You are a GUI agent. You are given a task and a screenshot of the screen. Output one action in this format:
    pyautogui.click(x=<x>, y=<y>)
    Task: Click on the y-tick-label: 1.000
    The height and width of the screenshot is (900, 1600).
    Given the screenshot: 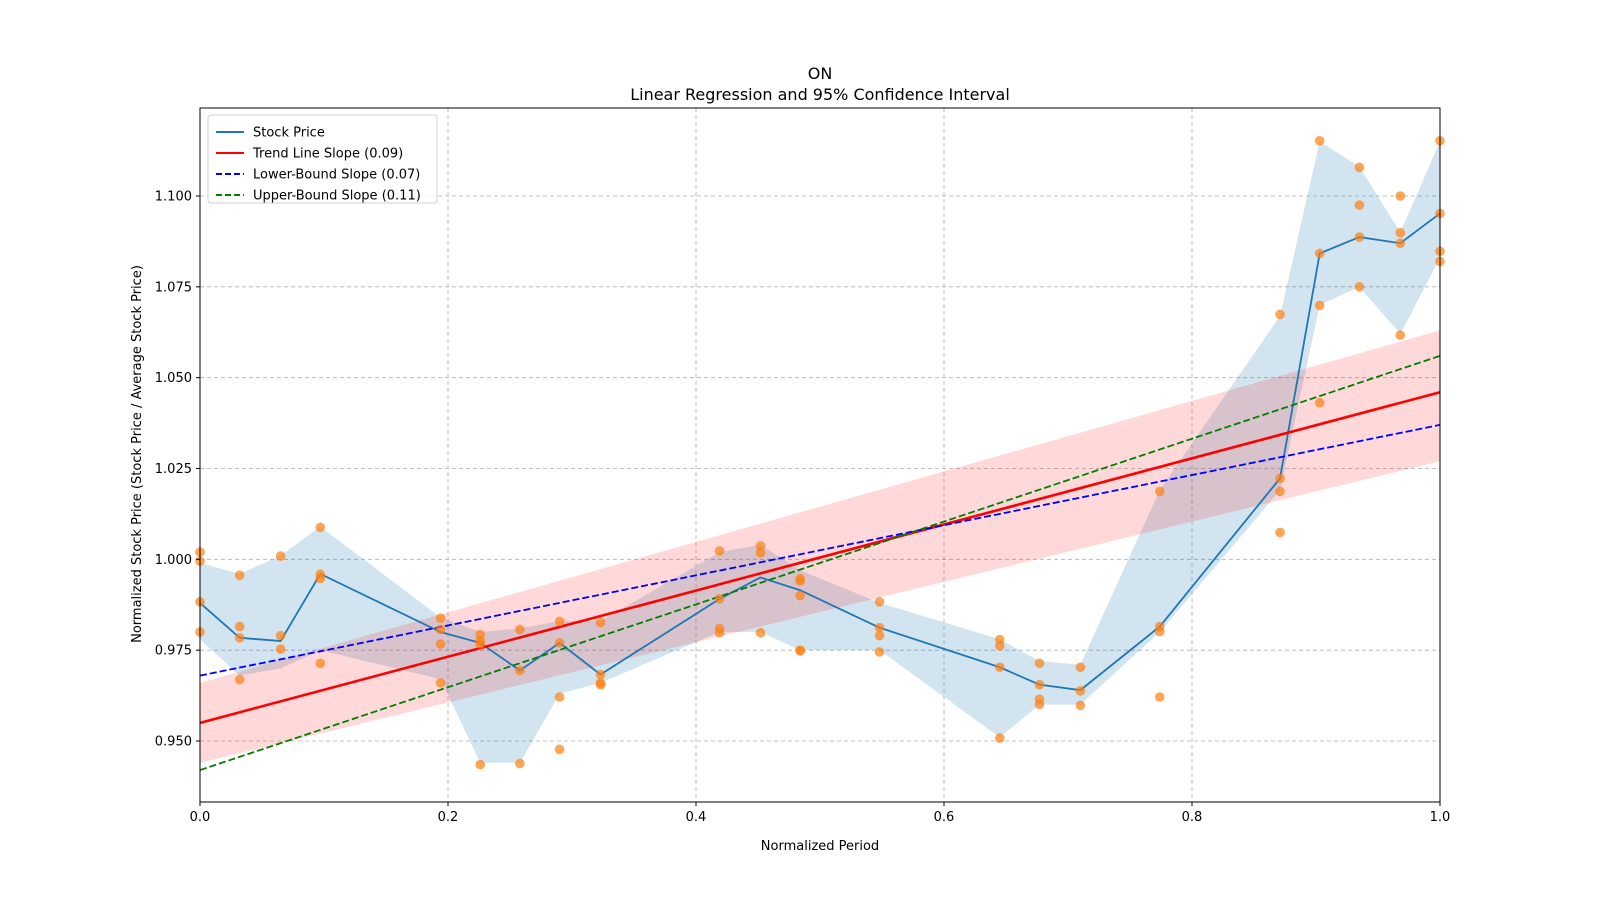 What is the action you would take?
    pyautogui.click(x=173, y=560)
    